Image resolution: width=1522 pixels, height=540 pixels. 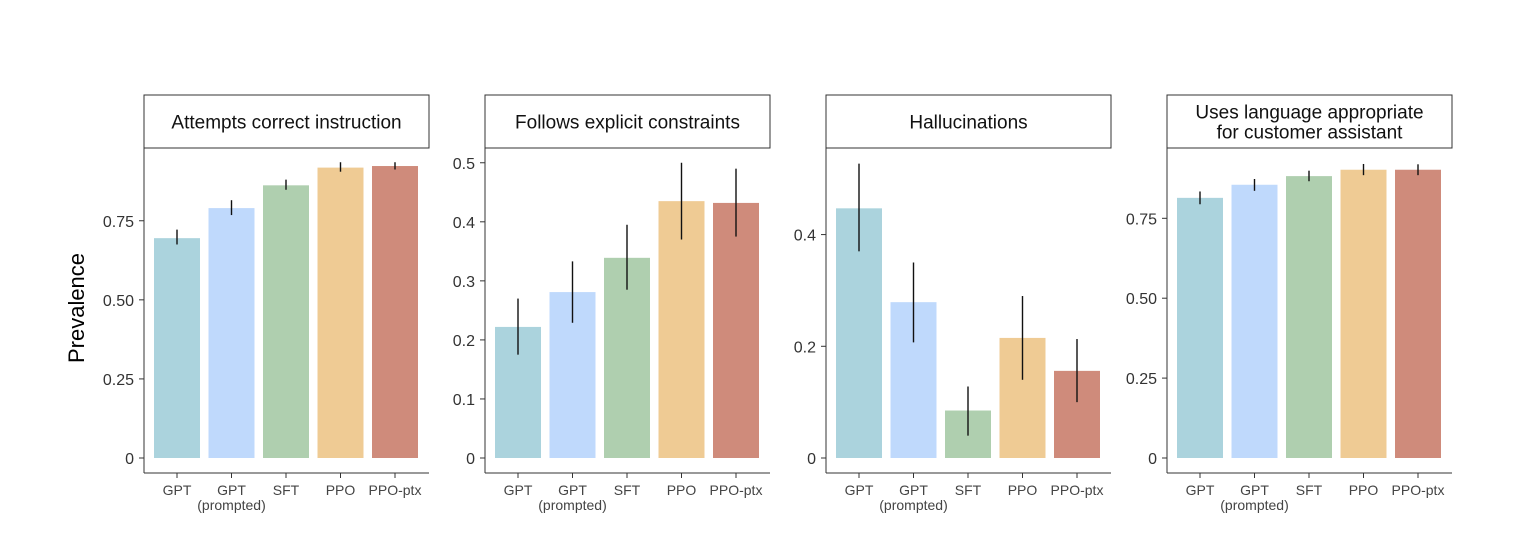 I want to click on panel-title: Attempts correct instruction, so click(x=286, y=123).